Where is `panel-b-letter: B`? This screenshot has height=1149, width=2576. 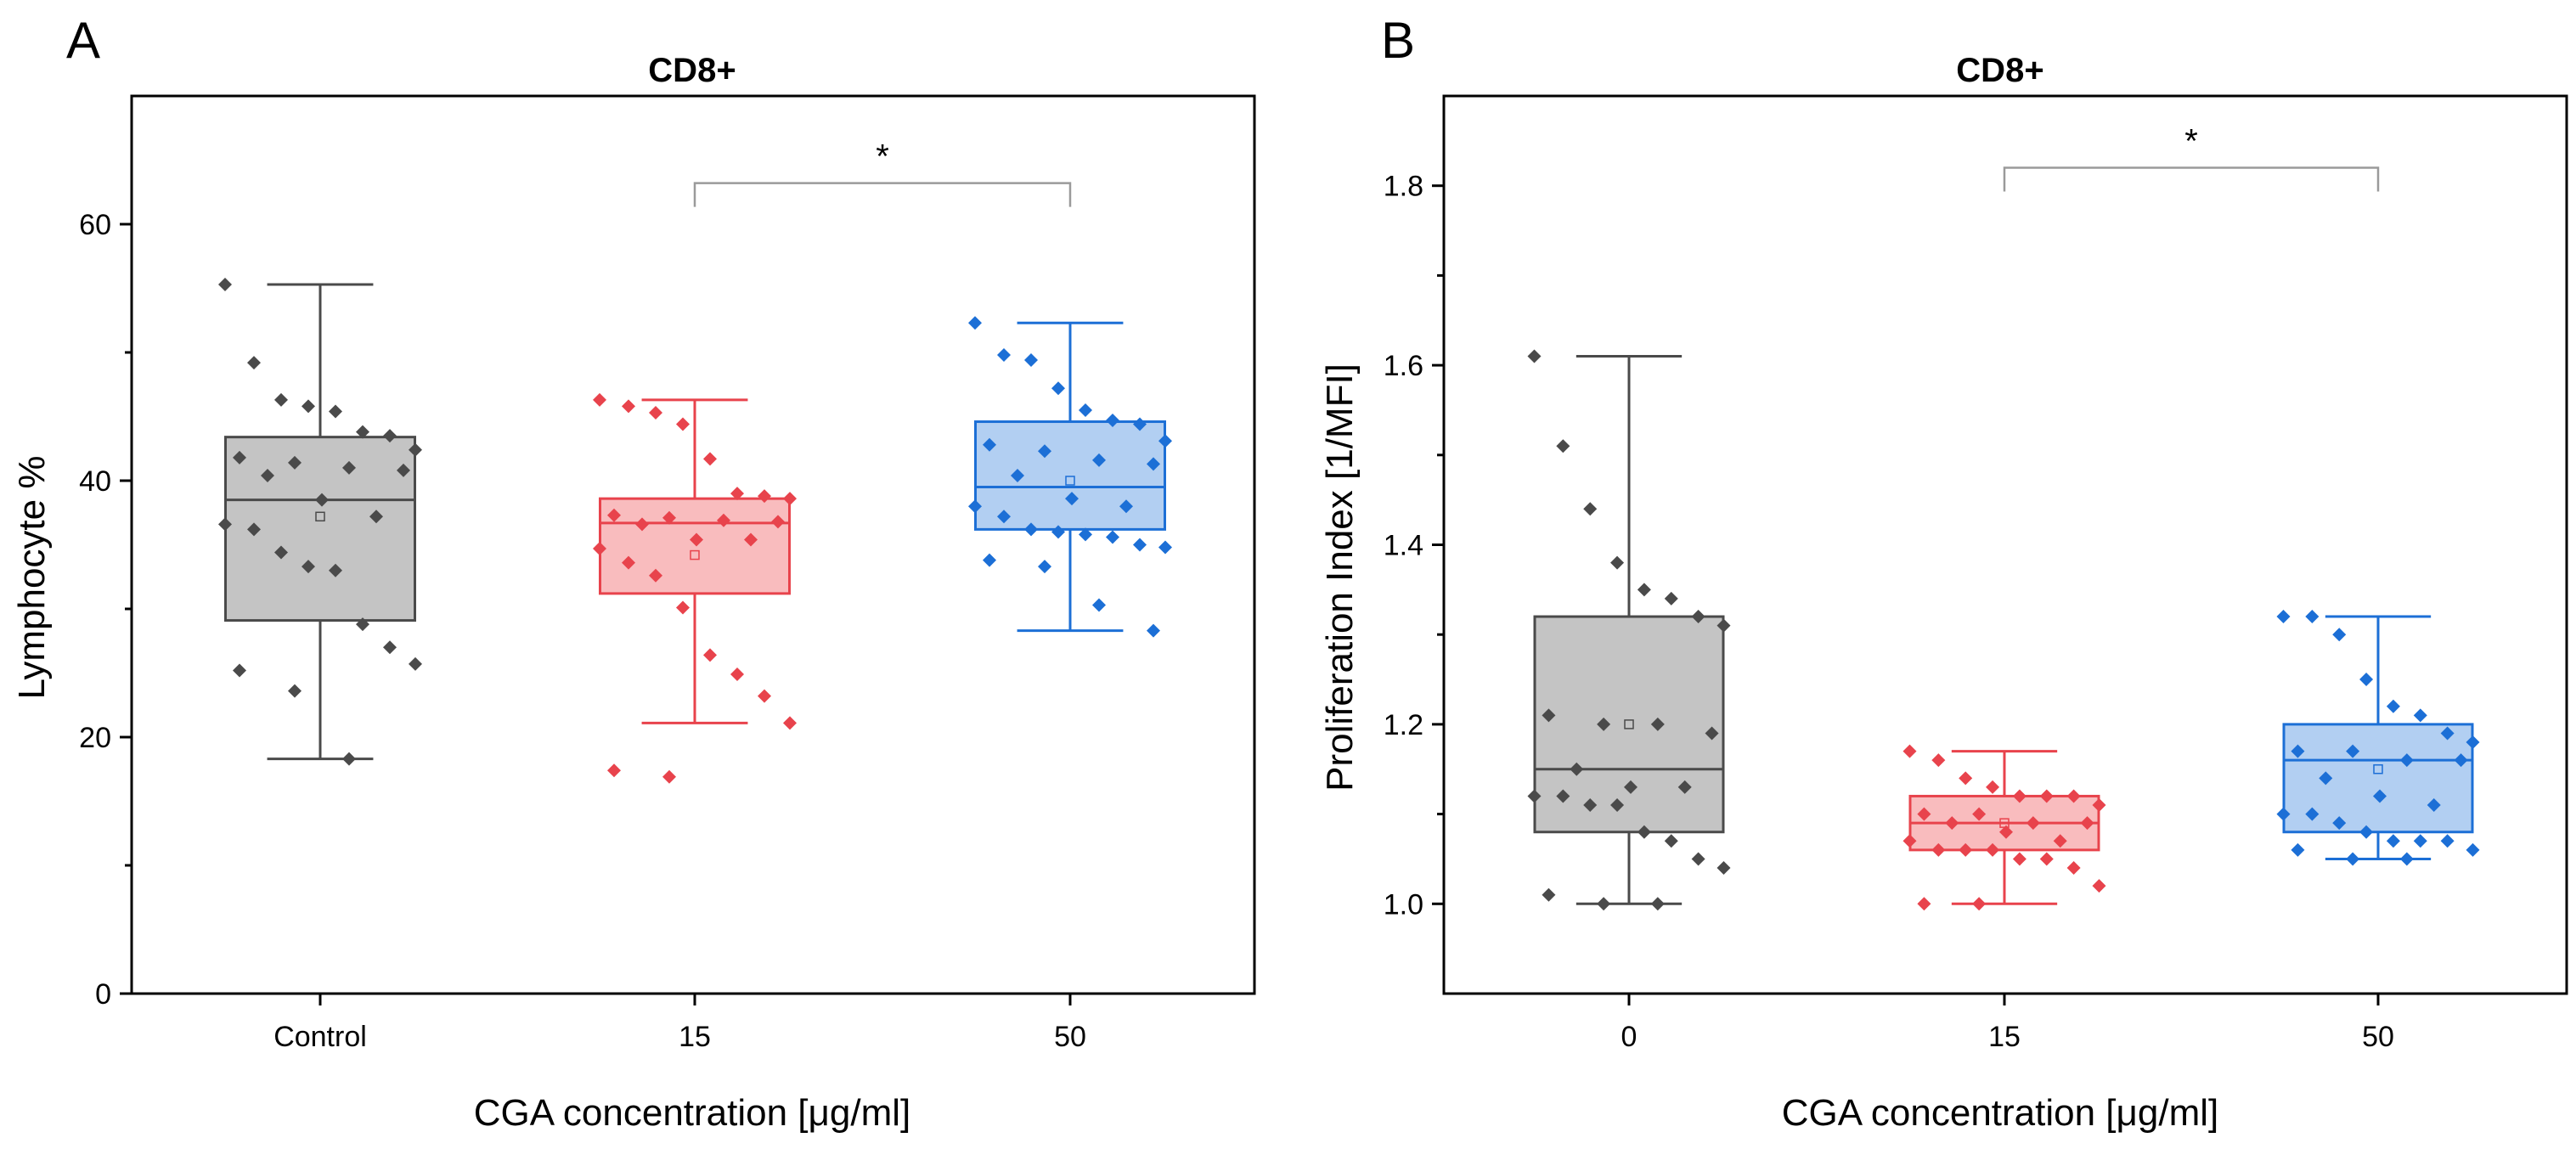 panel-b-letter: B is located at coordinates (1398, 41).